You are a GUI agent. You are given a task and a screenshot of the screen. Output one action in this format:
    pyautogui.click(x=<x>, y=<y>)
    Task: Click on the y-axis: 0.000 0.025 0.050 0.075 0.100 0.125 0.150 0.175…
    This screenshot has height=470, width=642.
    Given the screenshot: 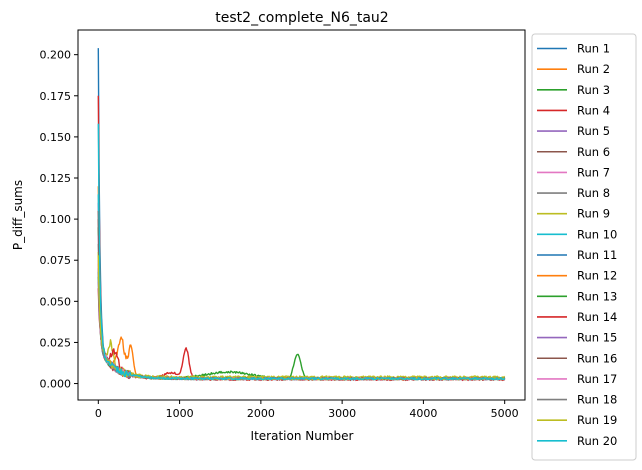 What is the action you would take?
    pyautogui.click(x=59, y=220)
    